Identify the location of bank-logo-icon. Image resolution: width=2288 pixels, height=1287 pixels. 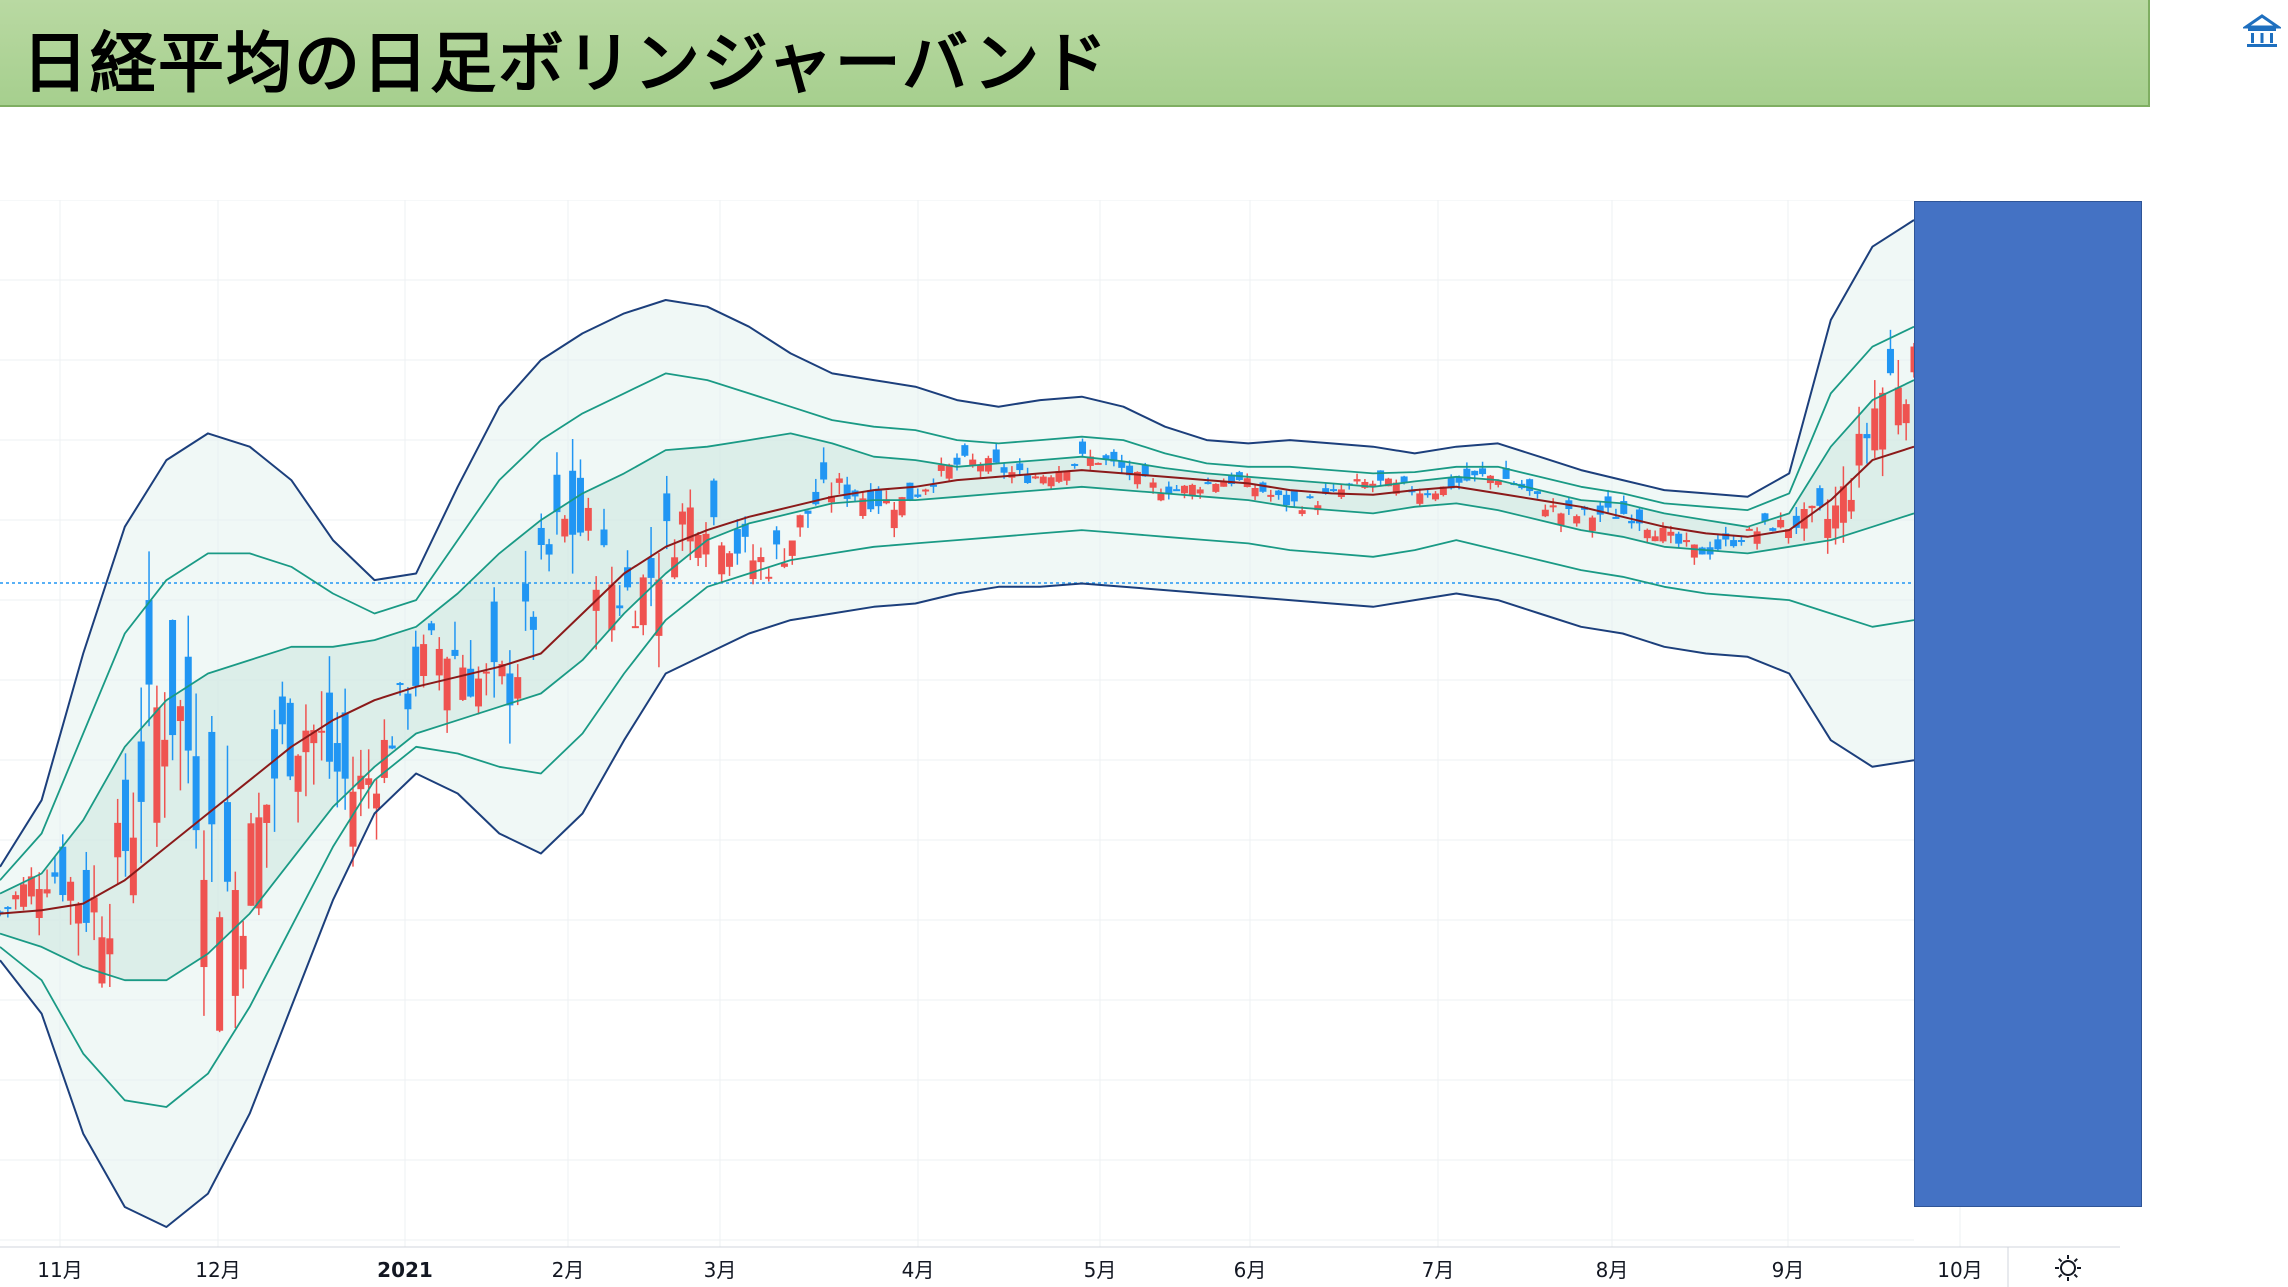
(2262, 30).